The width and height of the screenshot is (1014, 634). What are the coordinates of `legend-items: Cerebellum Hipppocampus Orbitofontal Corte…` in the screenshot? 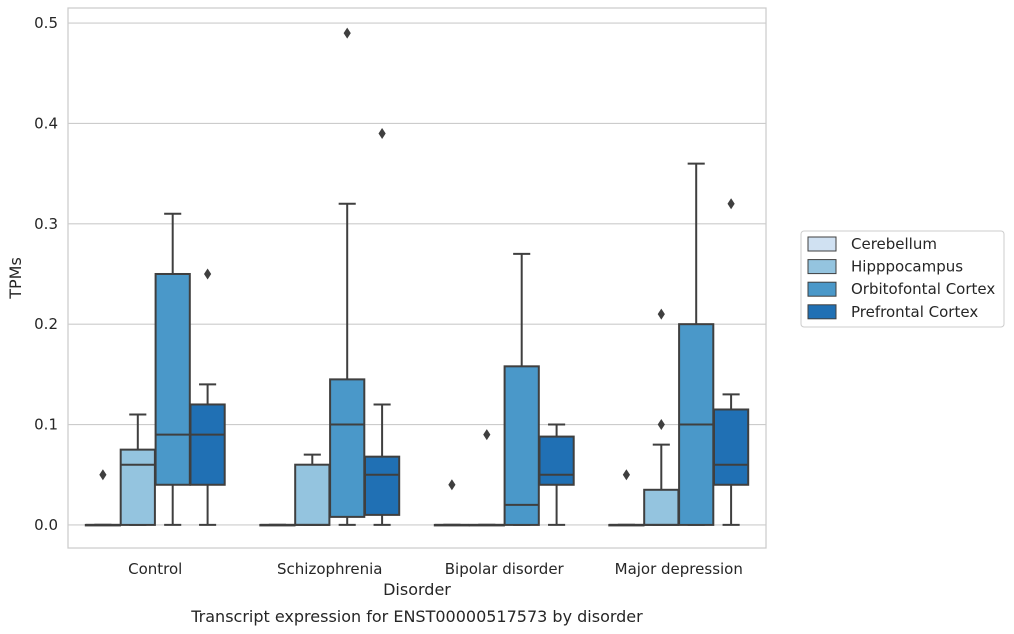 It's located at (901, 278).